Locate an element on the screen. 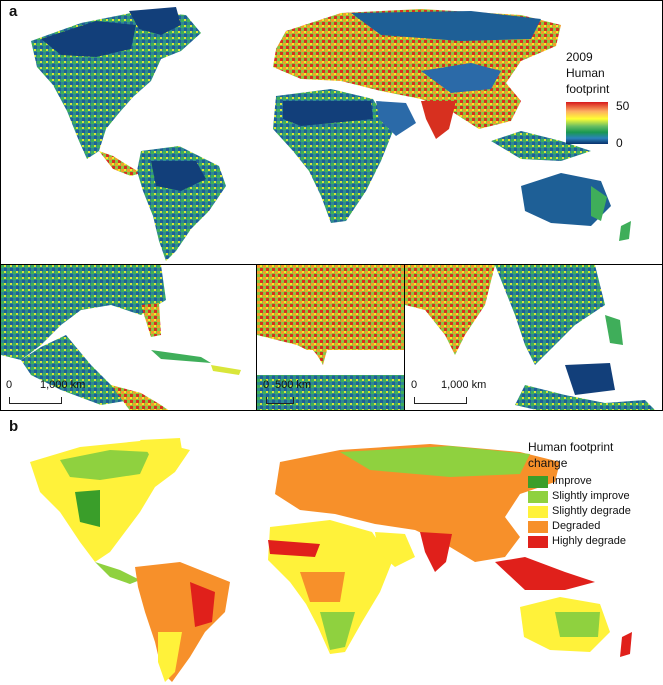  inset-asia-frame is located at coordinates (533, 337).